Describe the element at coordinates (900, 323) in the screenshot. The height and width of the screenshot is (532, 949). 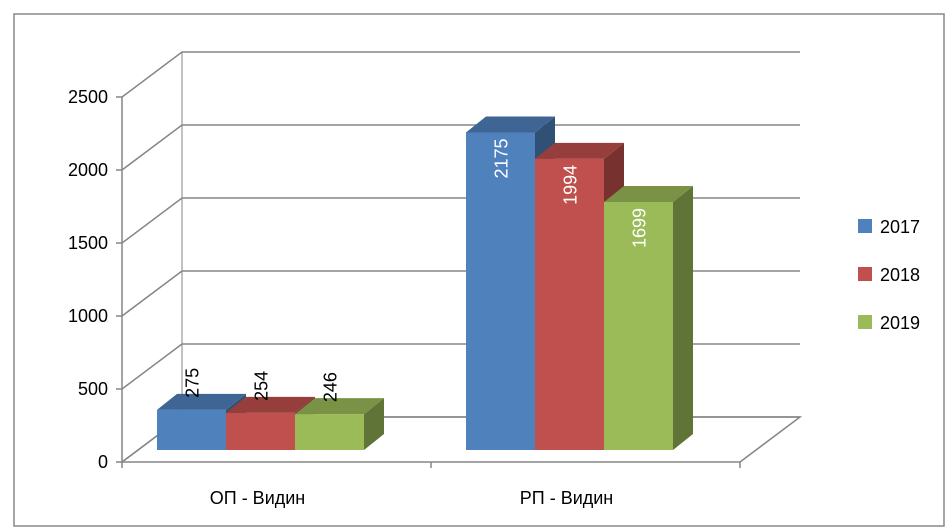
I see `legend-label: 2019` at that location.